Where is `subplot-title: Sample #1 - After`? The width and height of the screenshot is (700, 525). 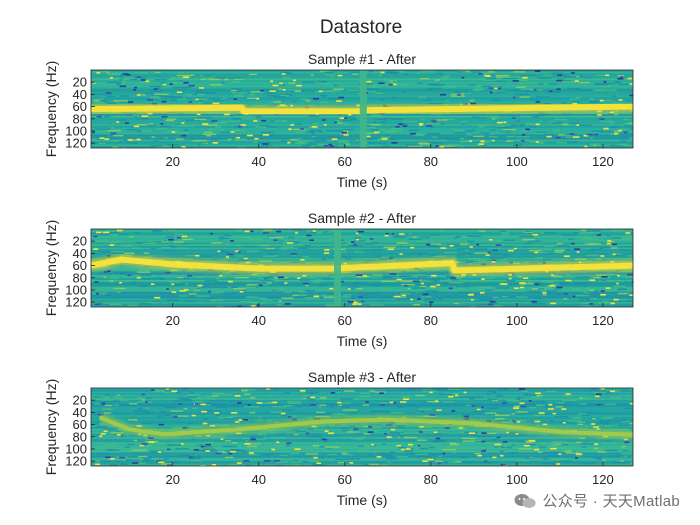
subplot-title: Sample #1 - After is located at coordinates (362, 59).